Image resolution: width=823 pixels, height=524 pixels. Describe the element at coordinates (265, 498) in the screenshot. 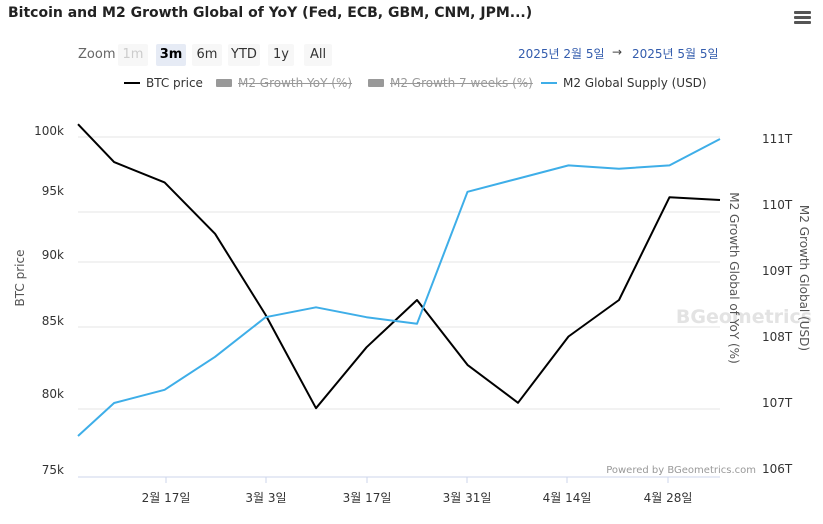

I see `x-tick-label: 3월 3일` at that location.